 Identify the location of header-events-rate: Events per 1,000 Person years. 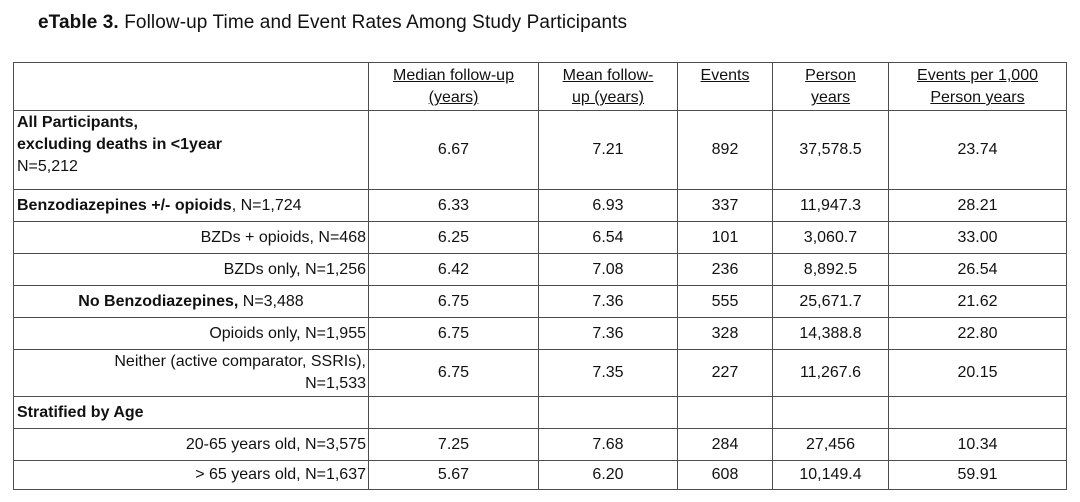
(977, 86).